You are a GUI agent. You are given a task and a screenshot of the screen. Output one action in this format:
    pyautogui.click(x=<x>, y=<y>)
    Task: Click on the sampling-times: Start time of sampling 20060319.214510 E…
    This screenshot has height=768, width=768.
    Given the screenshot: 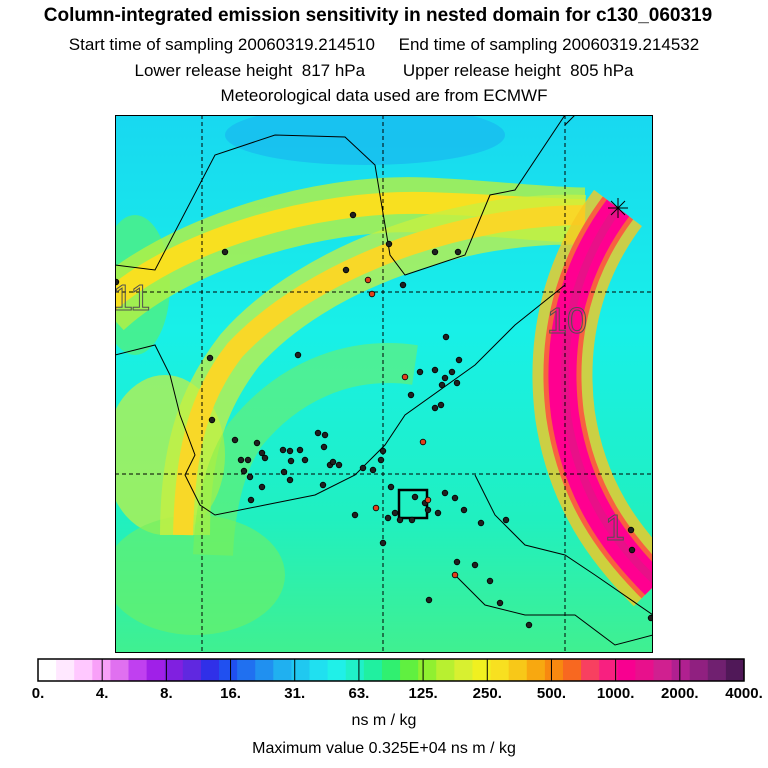 What is the action you would take?
    pyautogui.click(x=384, y=45)
    